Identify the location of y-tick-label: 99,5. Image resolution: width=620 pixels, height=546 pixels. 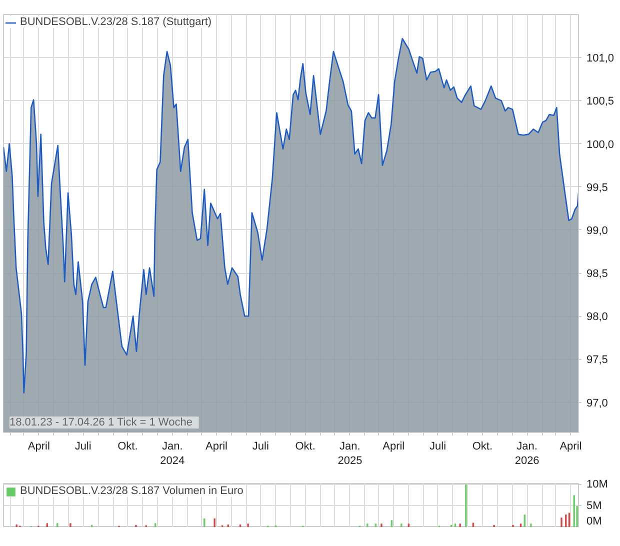
(597, 188).